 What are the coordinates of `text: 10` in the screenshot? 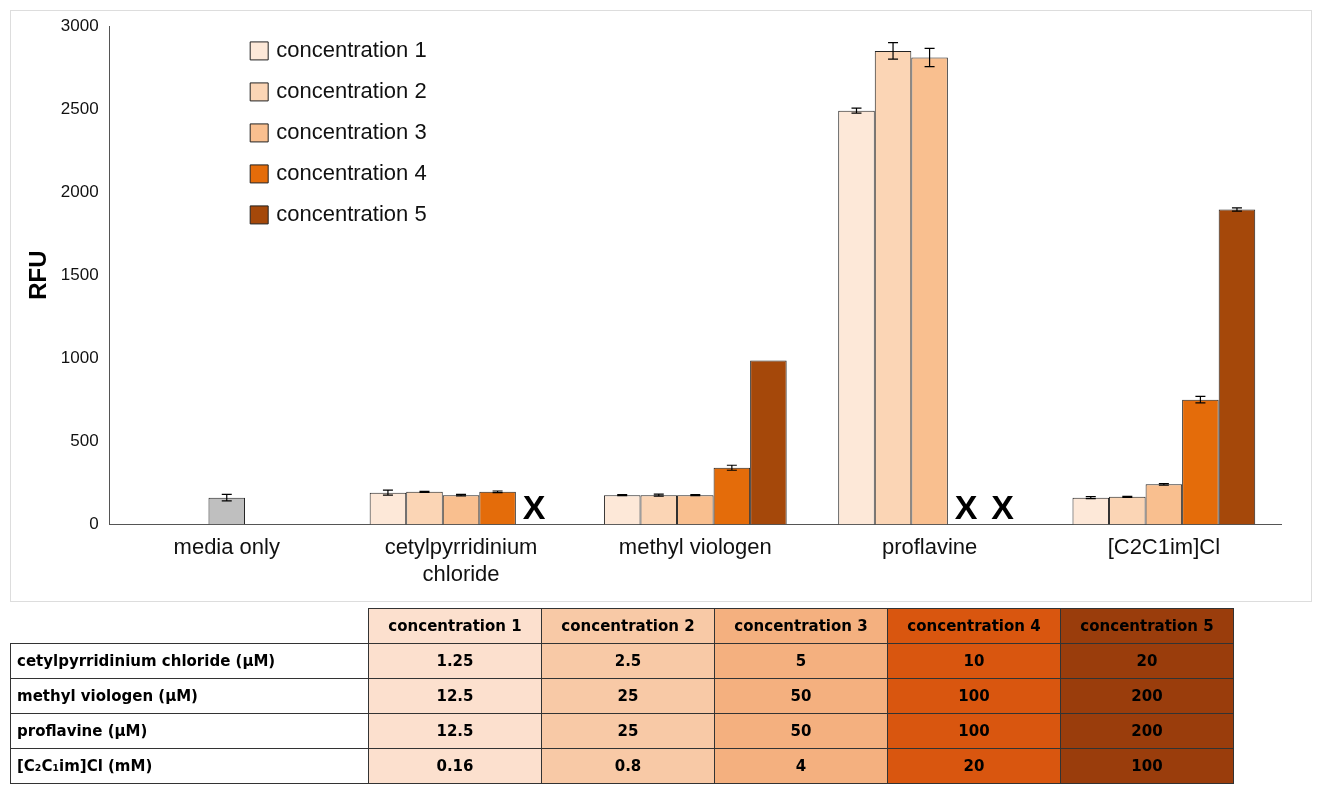 It's located at (974, 661).